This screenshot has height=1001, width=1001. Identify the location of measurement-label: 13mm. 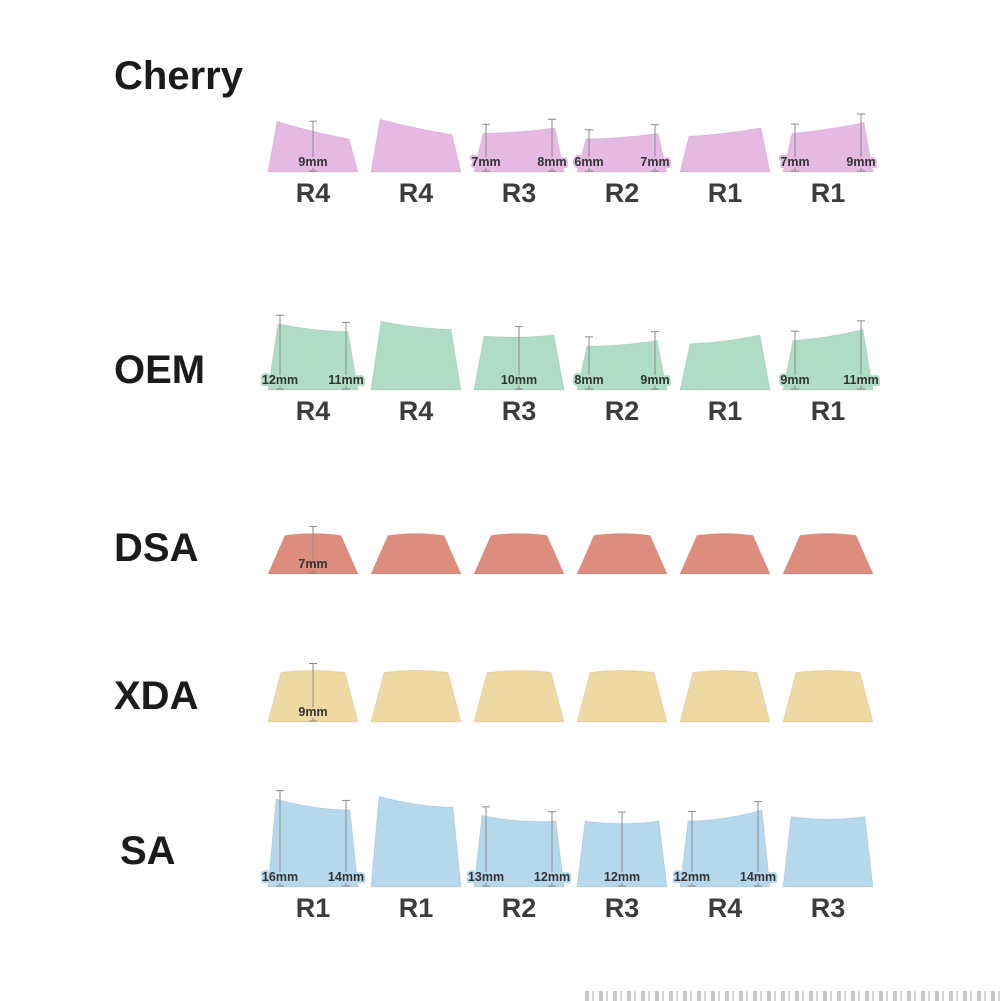
(486, 877).